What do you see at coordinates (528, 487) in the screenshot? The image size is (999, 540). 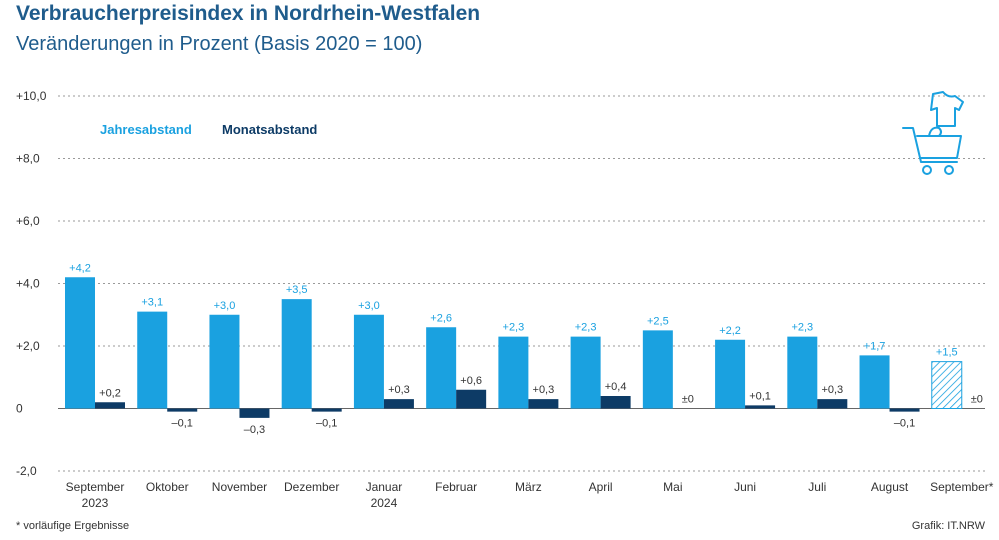 I see `x-tick-label: März` at bounding box center [528, 487].